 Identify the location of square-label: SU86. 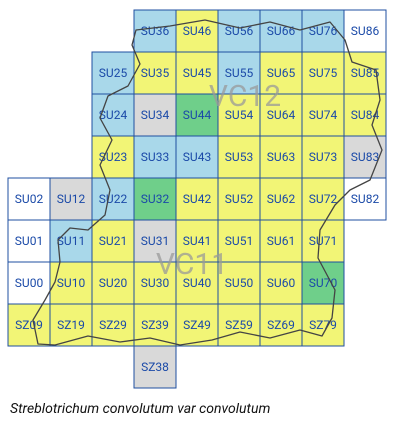
(365, 31).